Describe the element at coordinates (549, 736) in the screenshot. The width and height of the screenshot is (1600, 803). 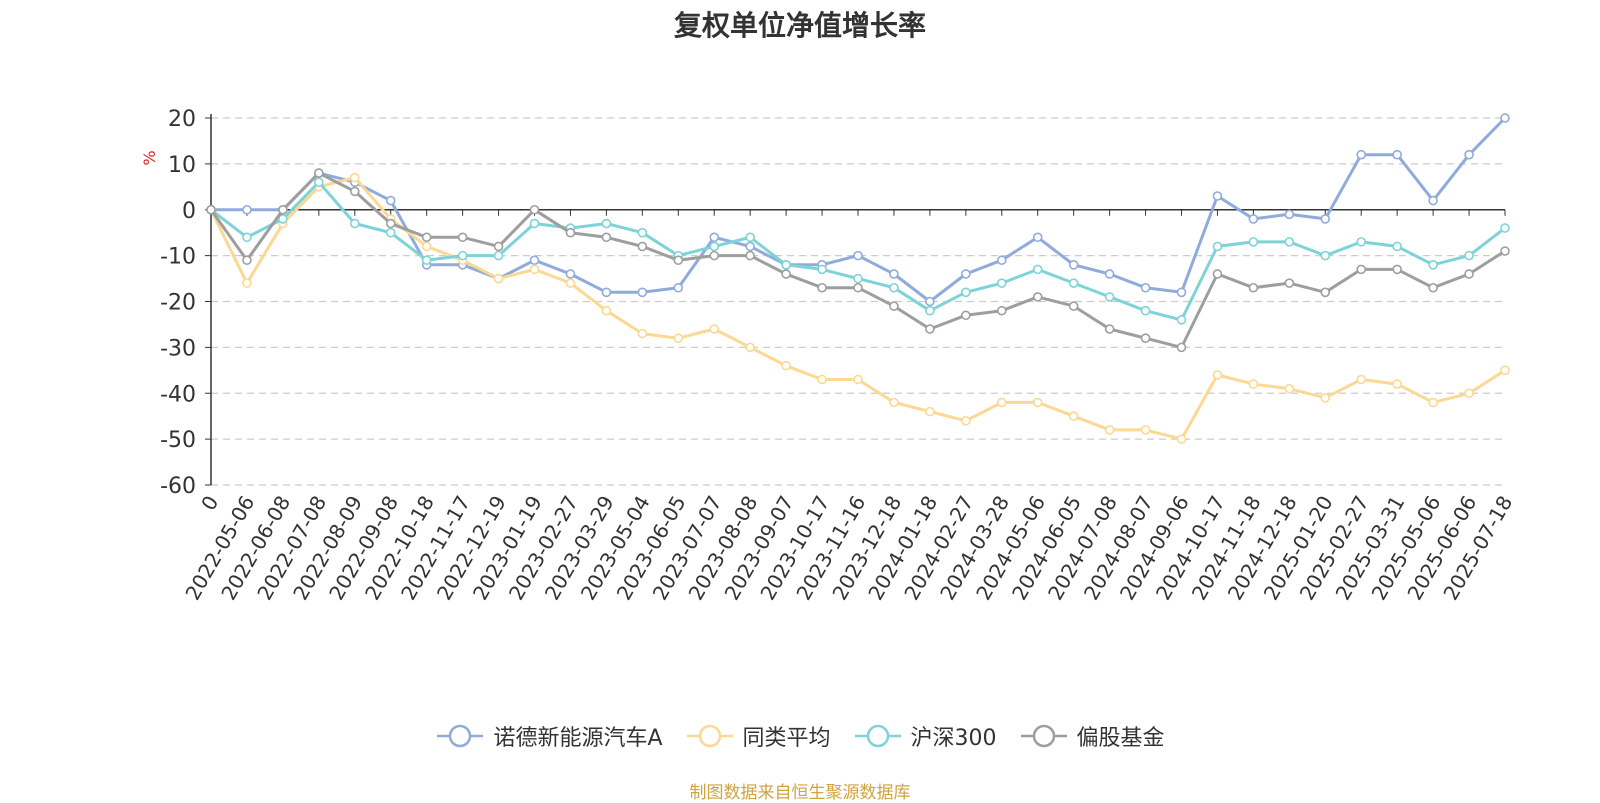
I see `legend-item: 诺德新能源汽车A` at that location.